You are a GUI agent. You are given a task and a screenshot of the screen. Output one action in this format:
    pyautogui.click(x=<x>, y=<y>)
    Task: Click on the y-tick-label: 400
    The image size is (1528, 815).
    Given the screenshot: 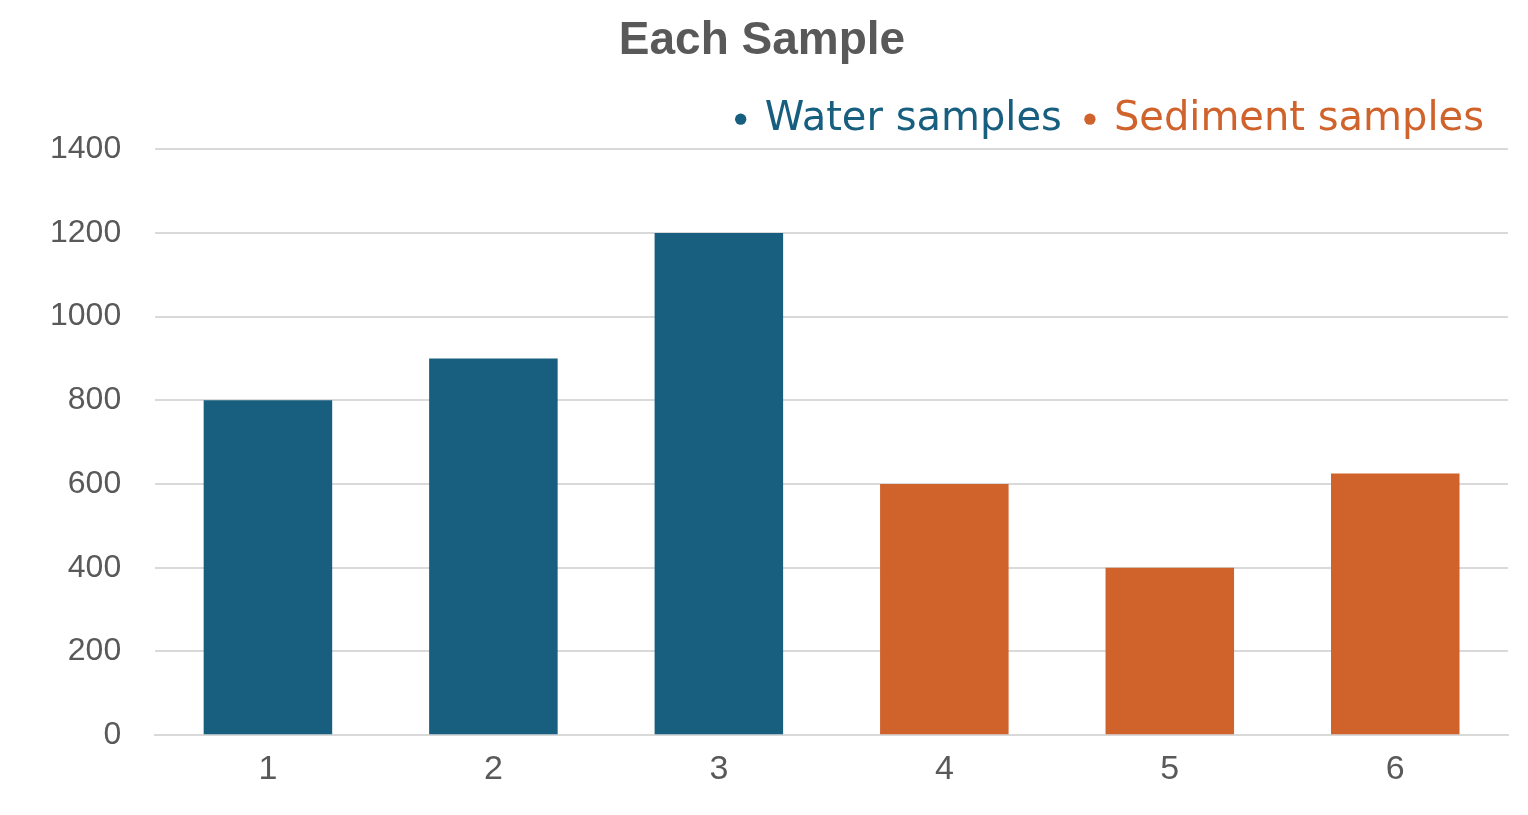 What is the action you would take?
    pyautogui.click(x=94, y=565)
    